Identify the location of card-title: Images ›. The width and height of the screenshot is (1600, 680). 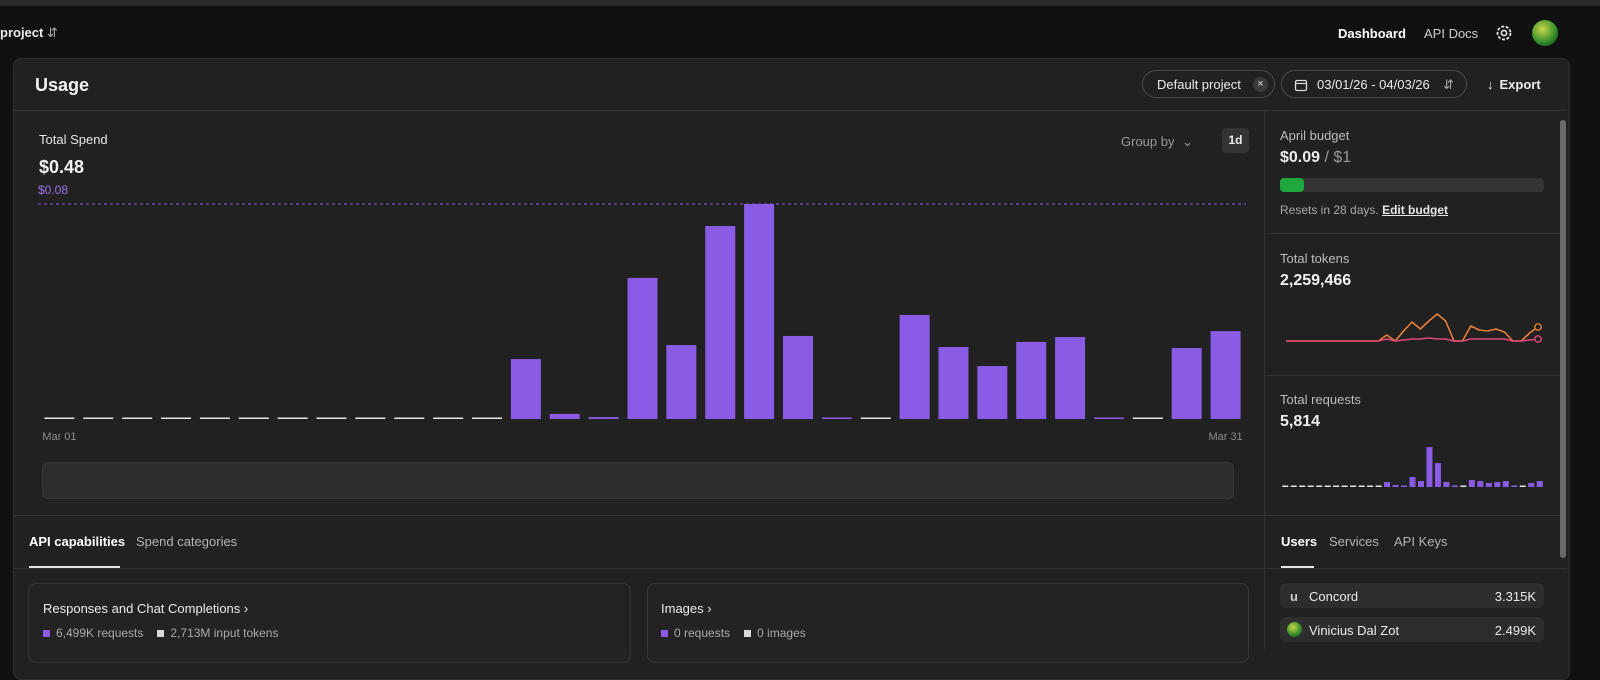
(686, 608).